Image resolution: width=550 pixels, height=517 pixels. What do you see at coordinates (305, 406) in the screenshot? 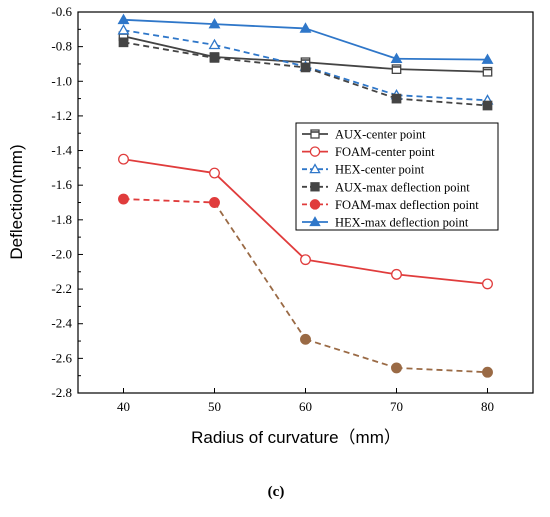
I see `x-tick-label: 60` at bounding box center [305, 406].